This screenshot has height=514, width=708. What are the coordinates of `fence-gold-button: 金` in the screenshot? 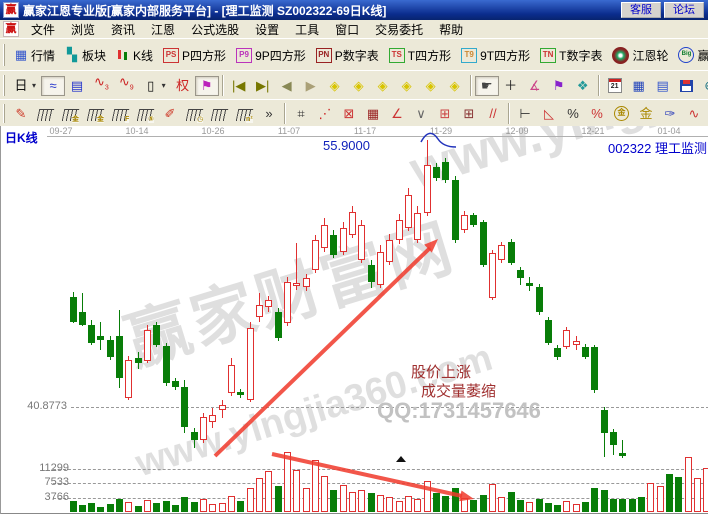 It's located at (70, 114).